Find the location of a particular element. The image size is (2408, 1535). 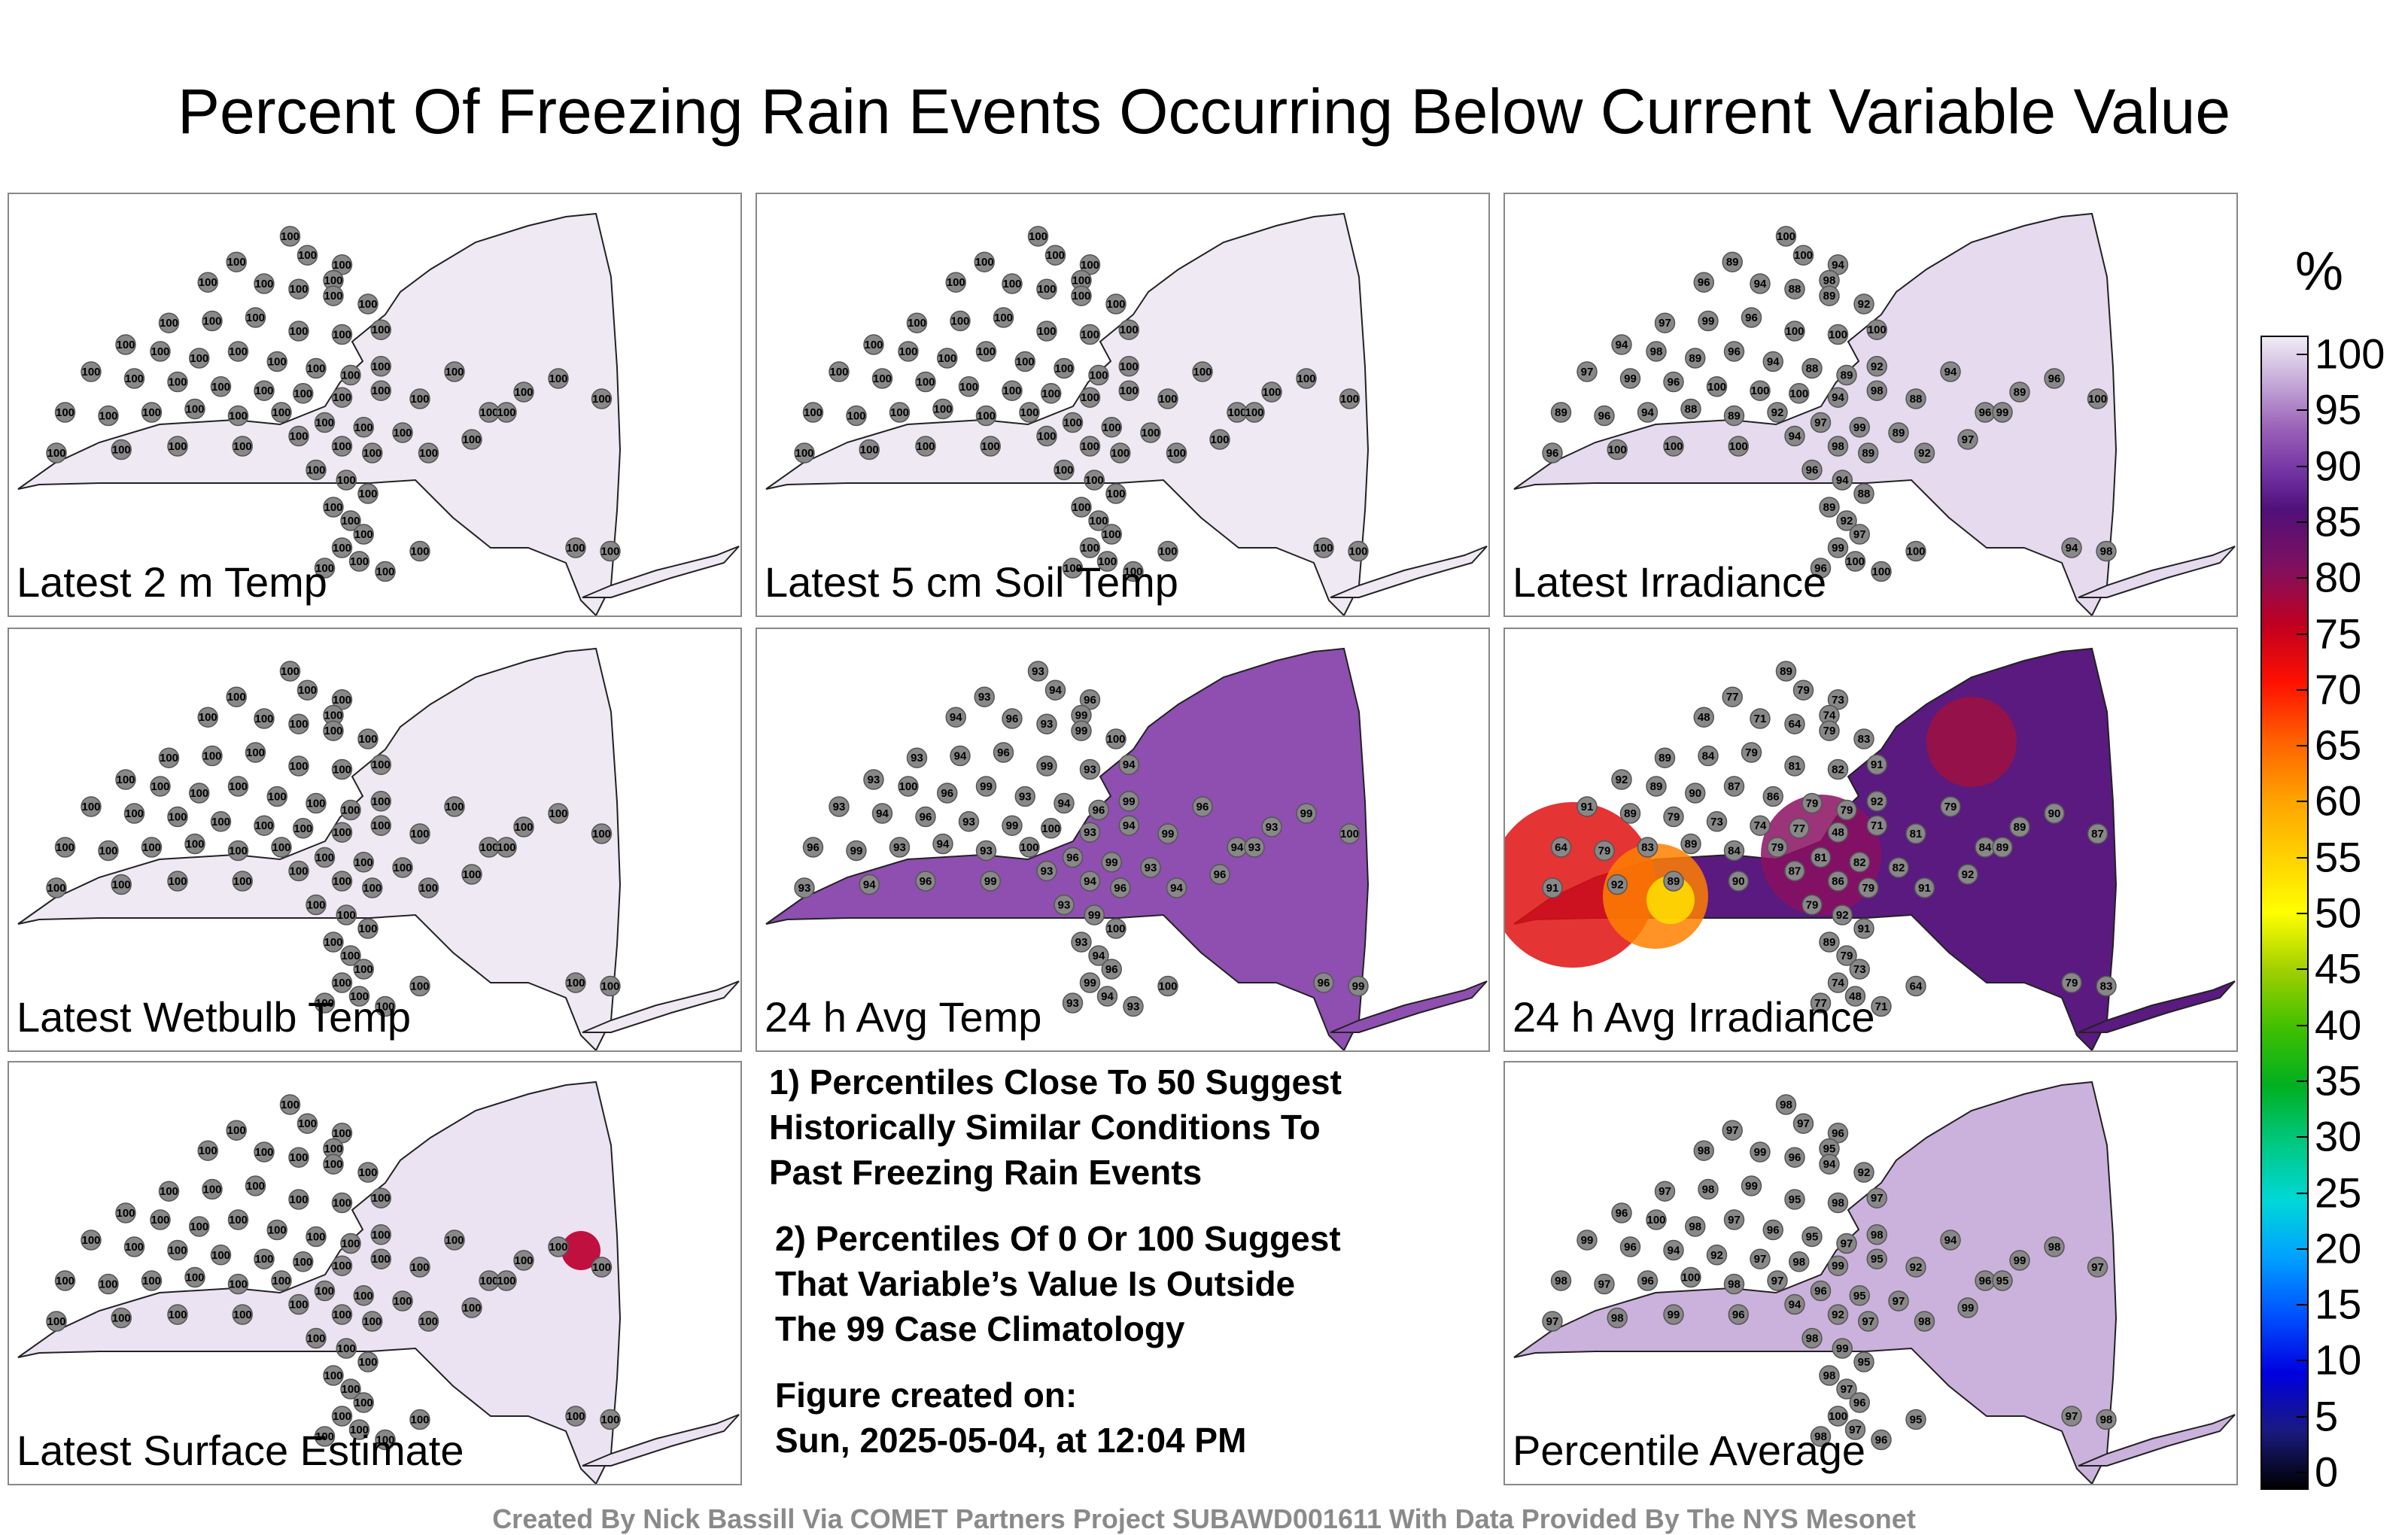

svg-text: 97 is located at coordinates (1604, 1284).